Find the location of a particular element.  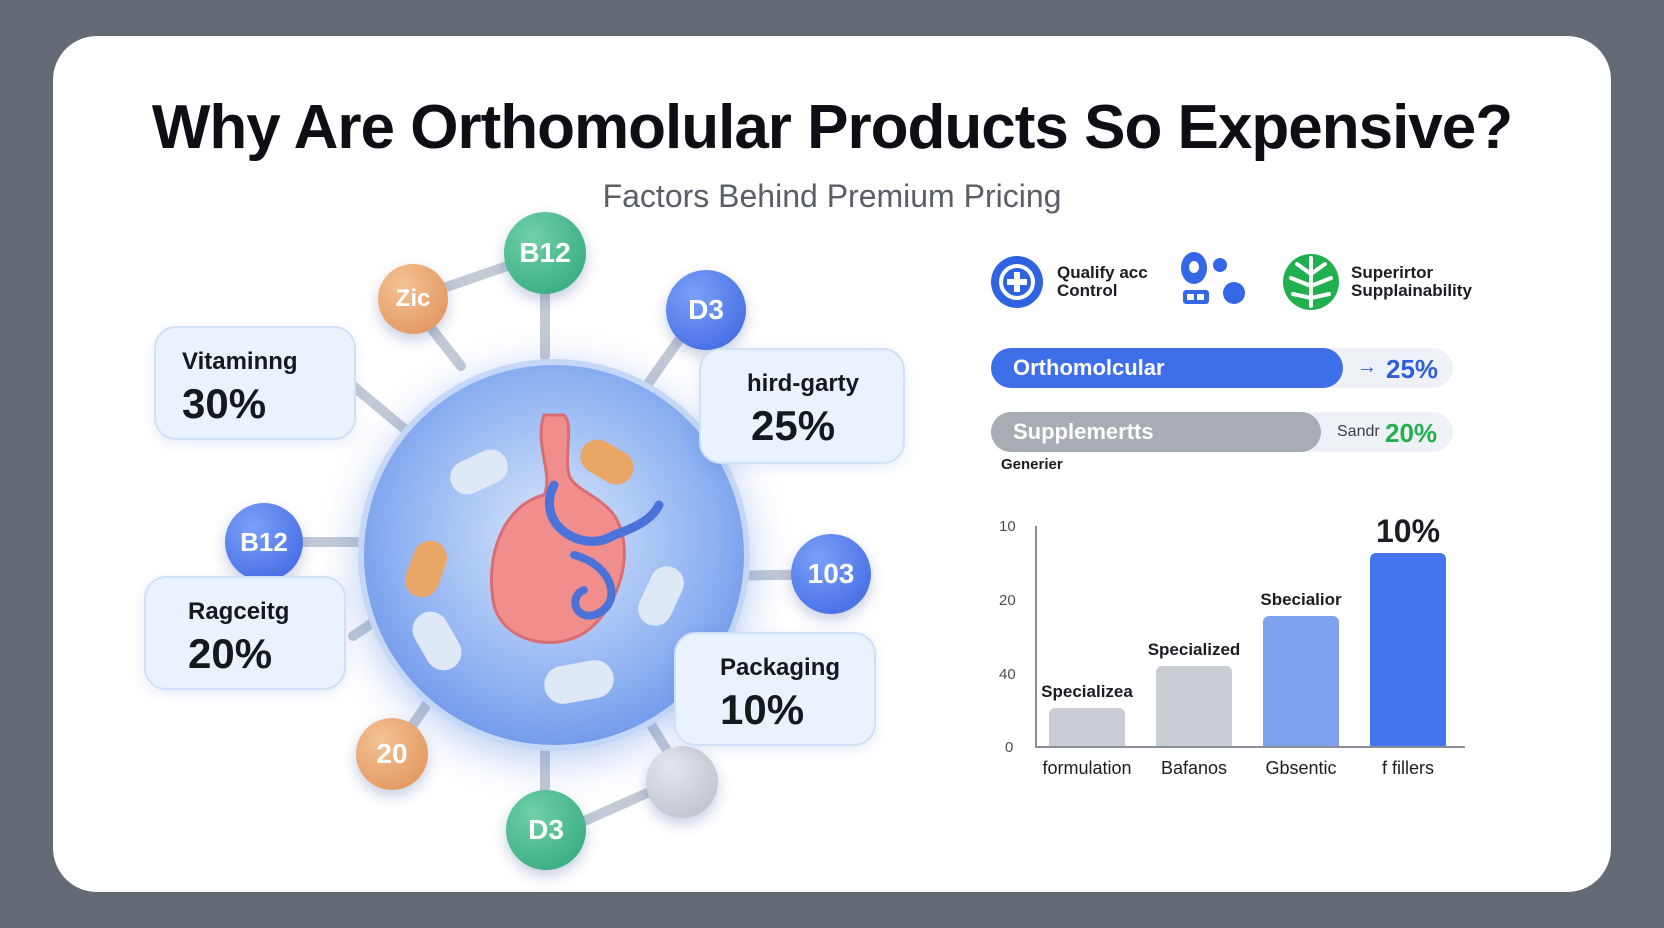

comparison-bar: Orthomolcular is located at coordinates (1167, 368).